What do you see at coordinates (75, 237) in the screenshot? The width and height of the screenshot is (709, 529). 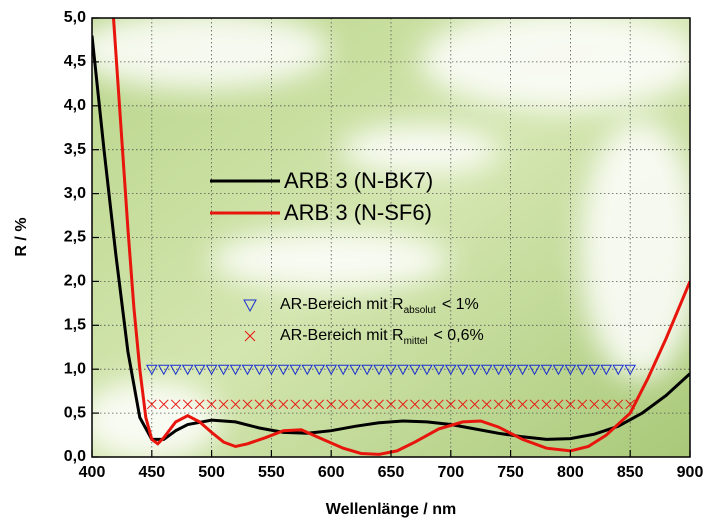 I see `y-tick-label: 2,5` at bounding box center [75, 237].